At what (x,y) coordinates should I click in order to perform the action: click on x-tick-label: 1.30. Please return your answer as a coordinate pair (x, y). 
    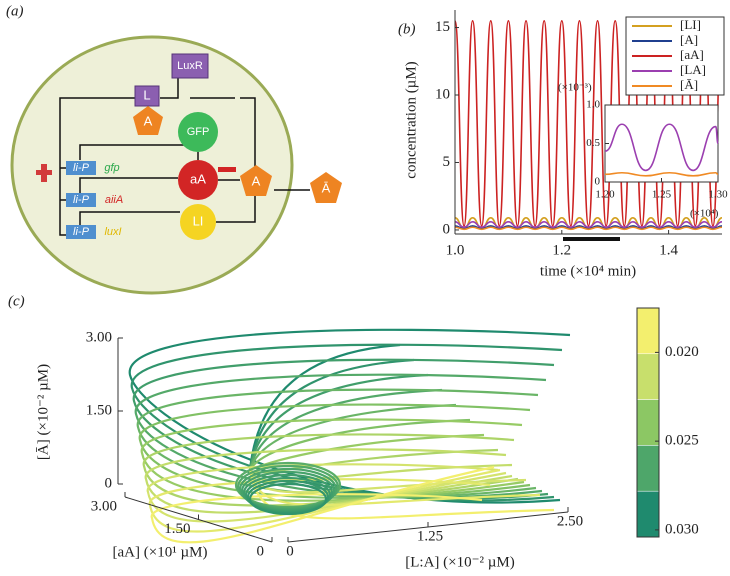
    Looking at the image, I should click on (718, 195).